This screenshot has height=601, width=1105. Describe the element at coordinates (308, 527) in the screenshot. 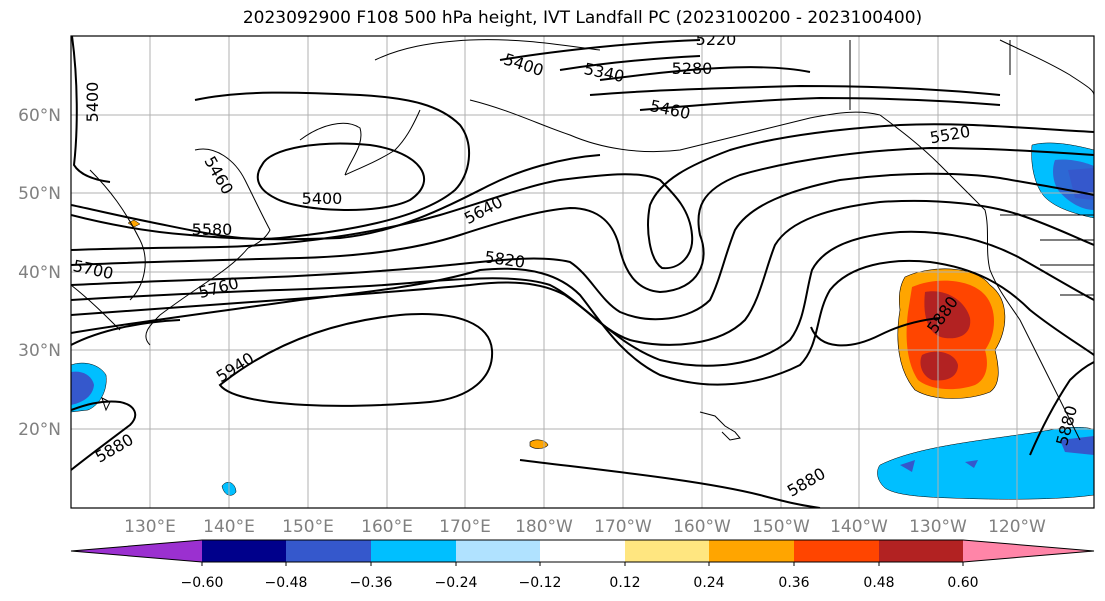

I see `lon-label: 150°E` at that location.